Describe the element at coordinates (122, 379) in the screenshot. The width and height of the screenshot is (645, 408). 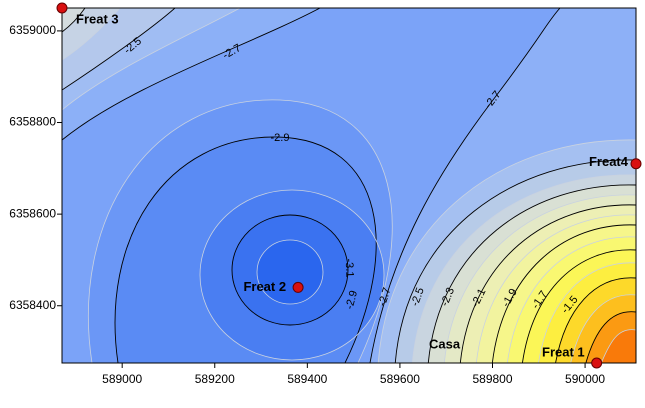
I see `x-tick-label: 589000` at that location.